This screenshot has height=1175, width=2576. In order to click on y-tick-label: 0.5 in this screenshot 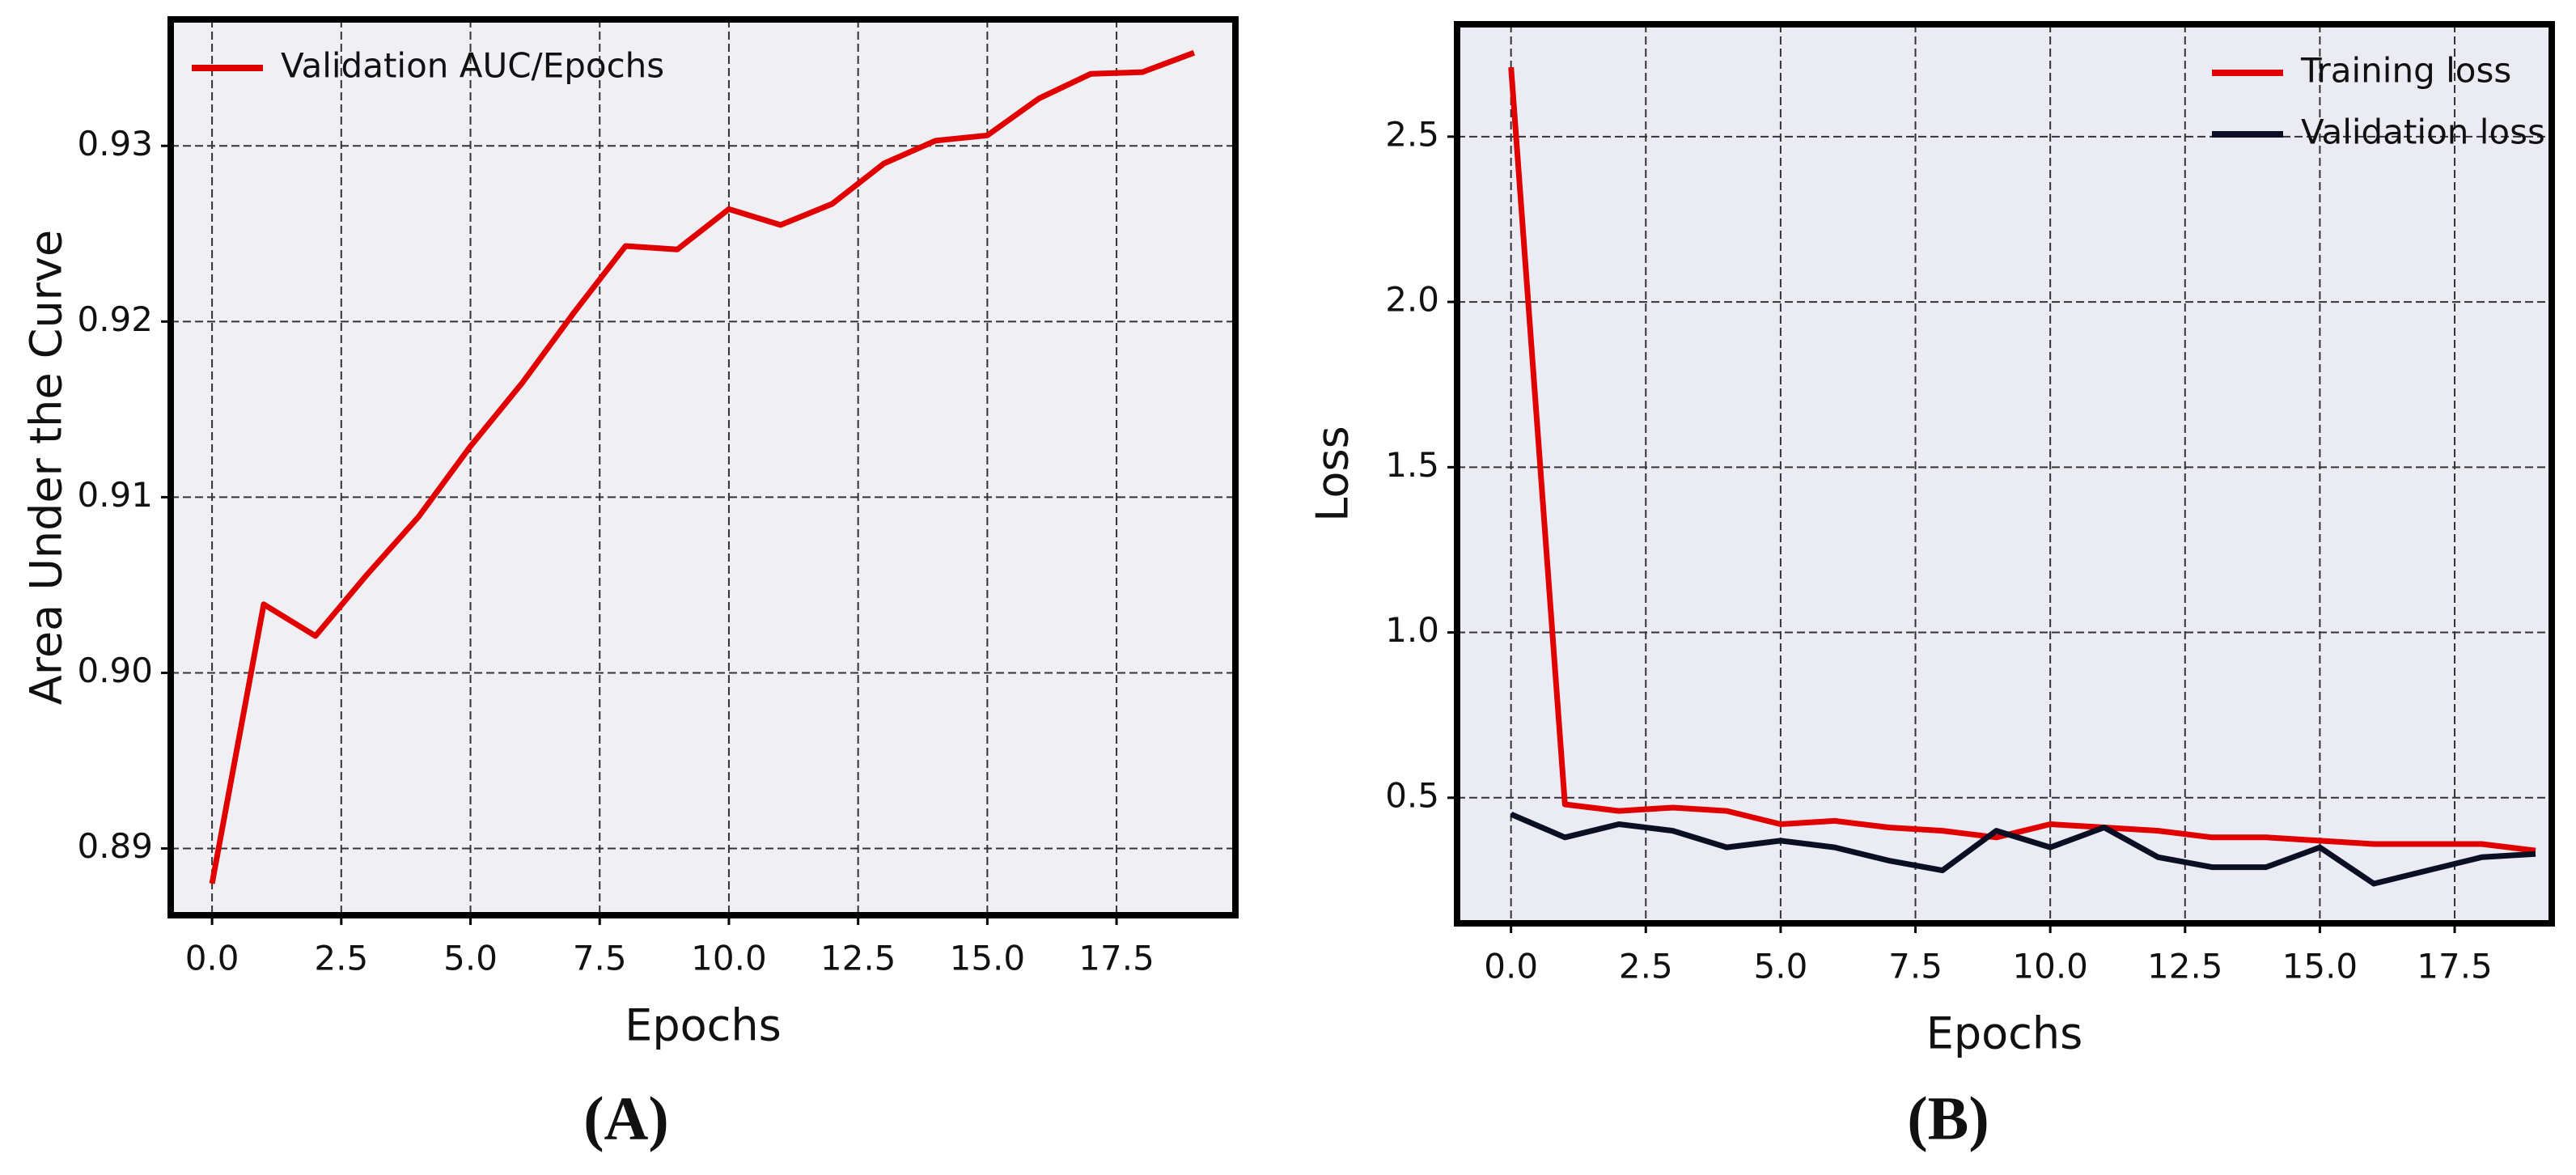, I will do `click(1412, 795)`.